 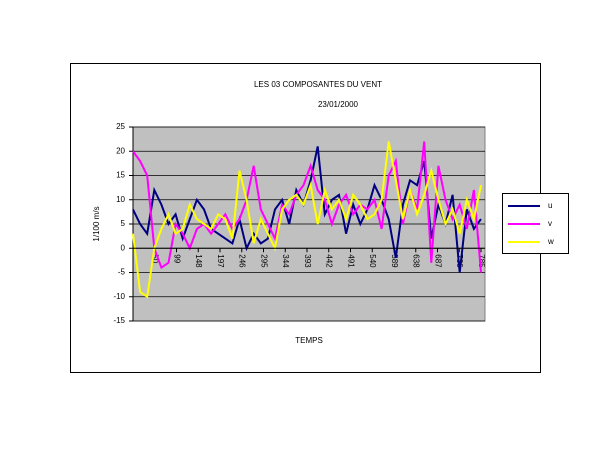 What do you see at coordinates (307, 261) in the screenshot?
I see `x-tick-label: 393` at bounding box center [307, 261].